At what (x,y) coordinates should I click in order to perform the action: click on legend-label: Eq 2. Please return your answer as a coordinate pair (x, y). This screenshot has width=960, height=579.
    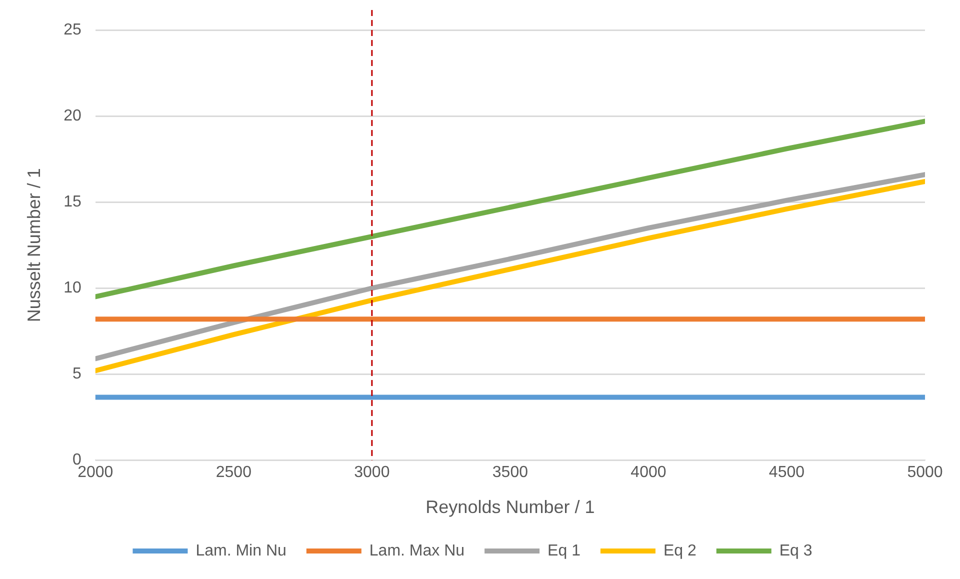
    Looking at the image, I should click on (679, 551).